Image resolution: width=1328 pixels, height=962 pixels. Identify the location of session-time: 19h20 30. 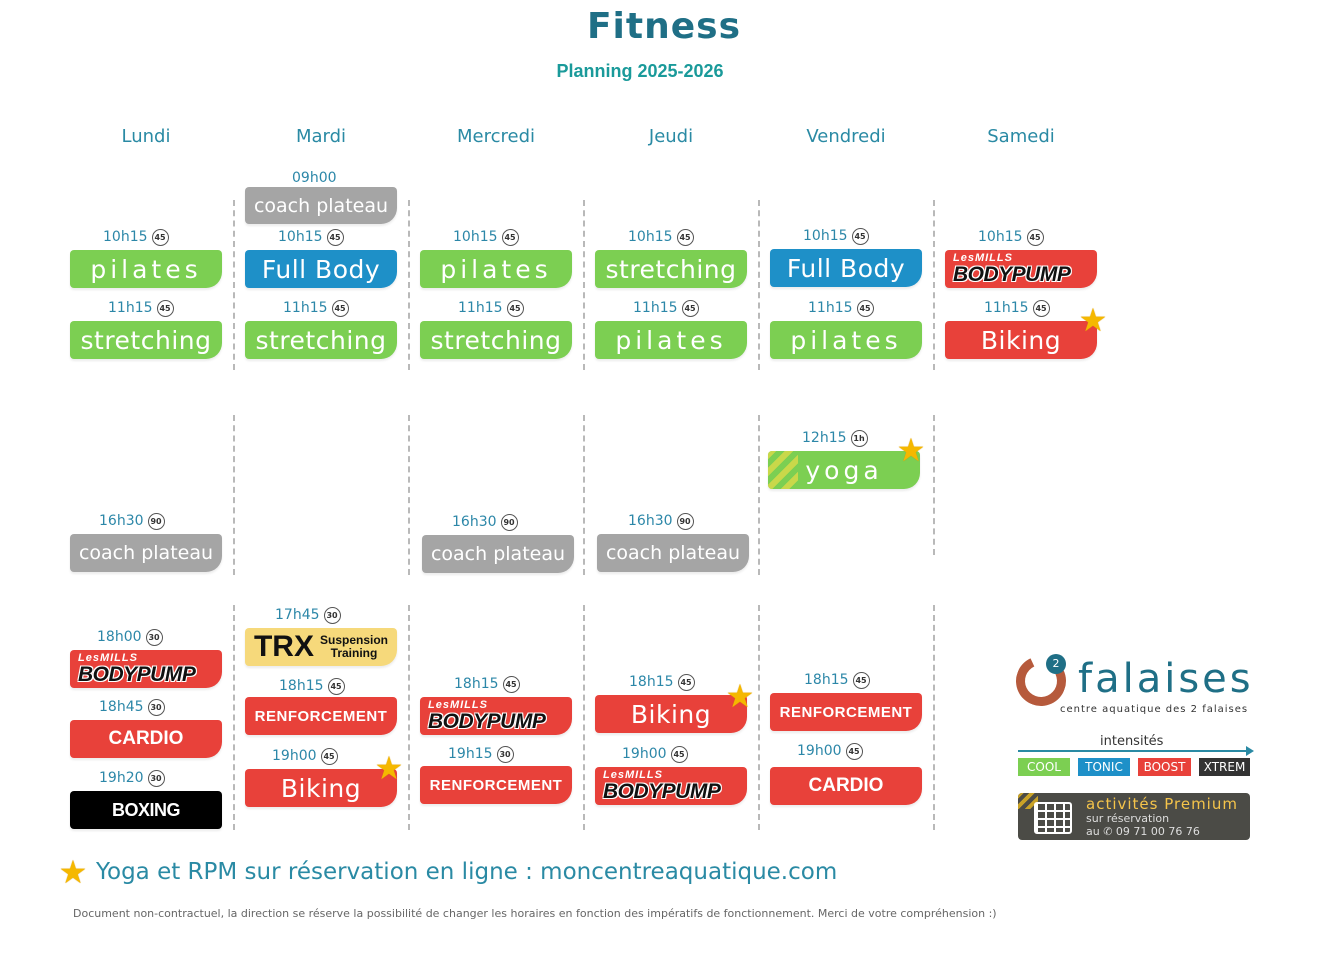
(132, 778).